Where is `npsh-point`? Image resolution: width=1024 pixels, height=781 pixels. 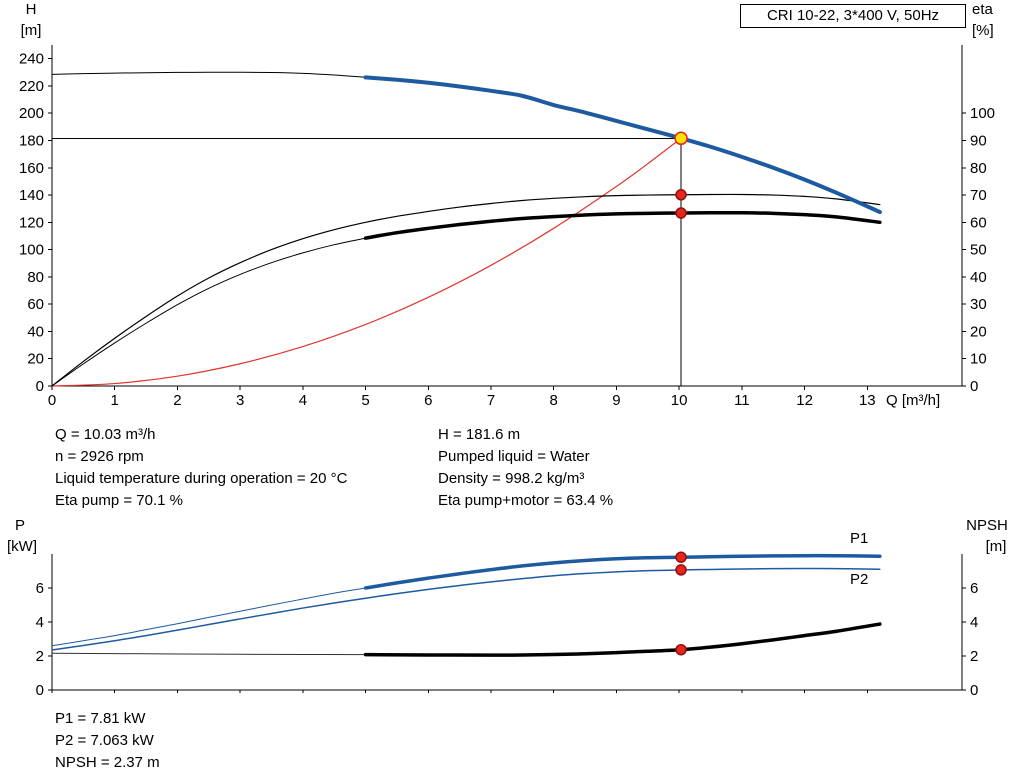
npsh-point is located at coordinates (681, 649).